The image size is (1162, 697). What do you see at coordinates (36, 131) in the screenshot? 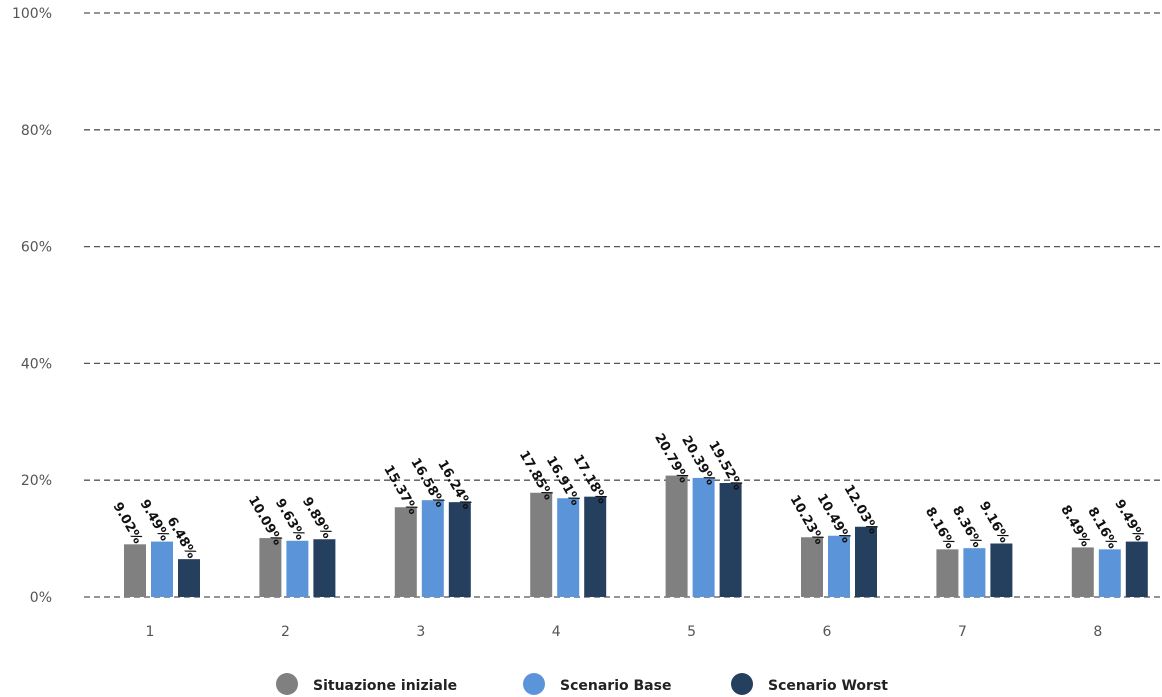
I see `y-tick-label: 80%` at bounding box center [36, 131].